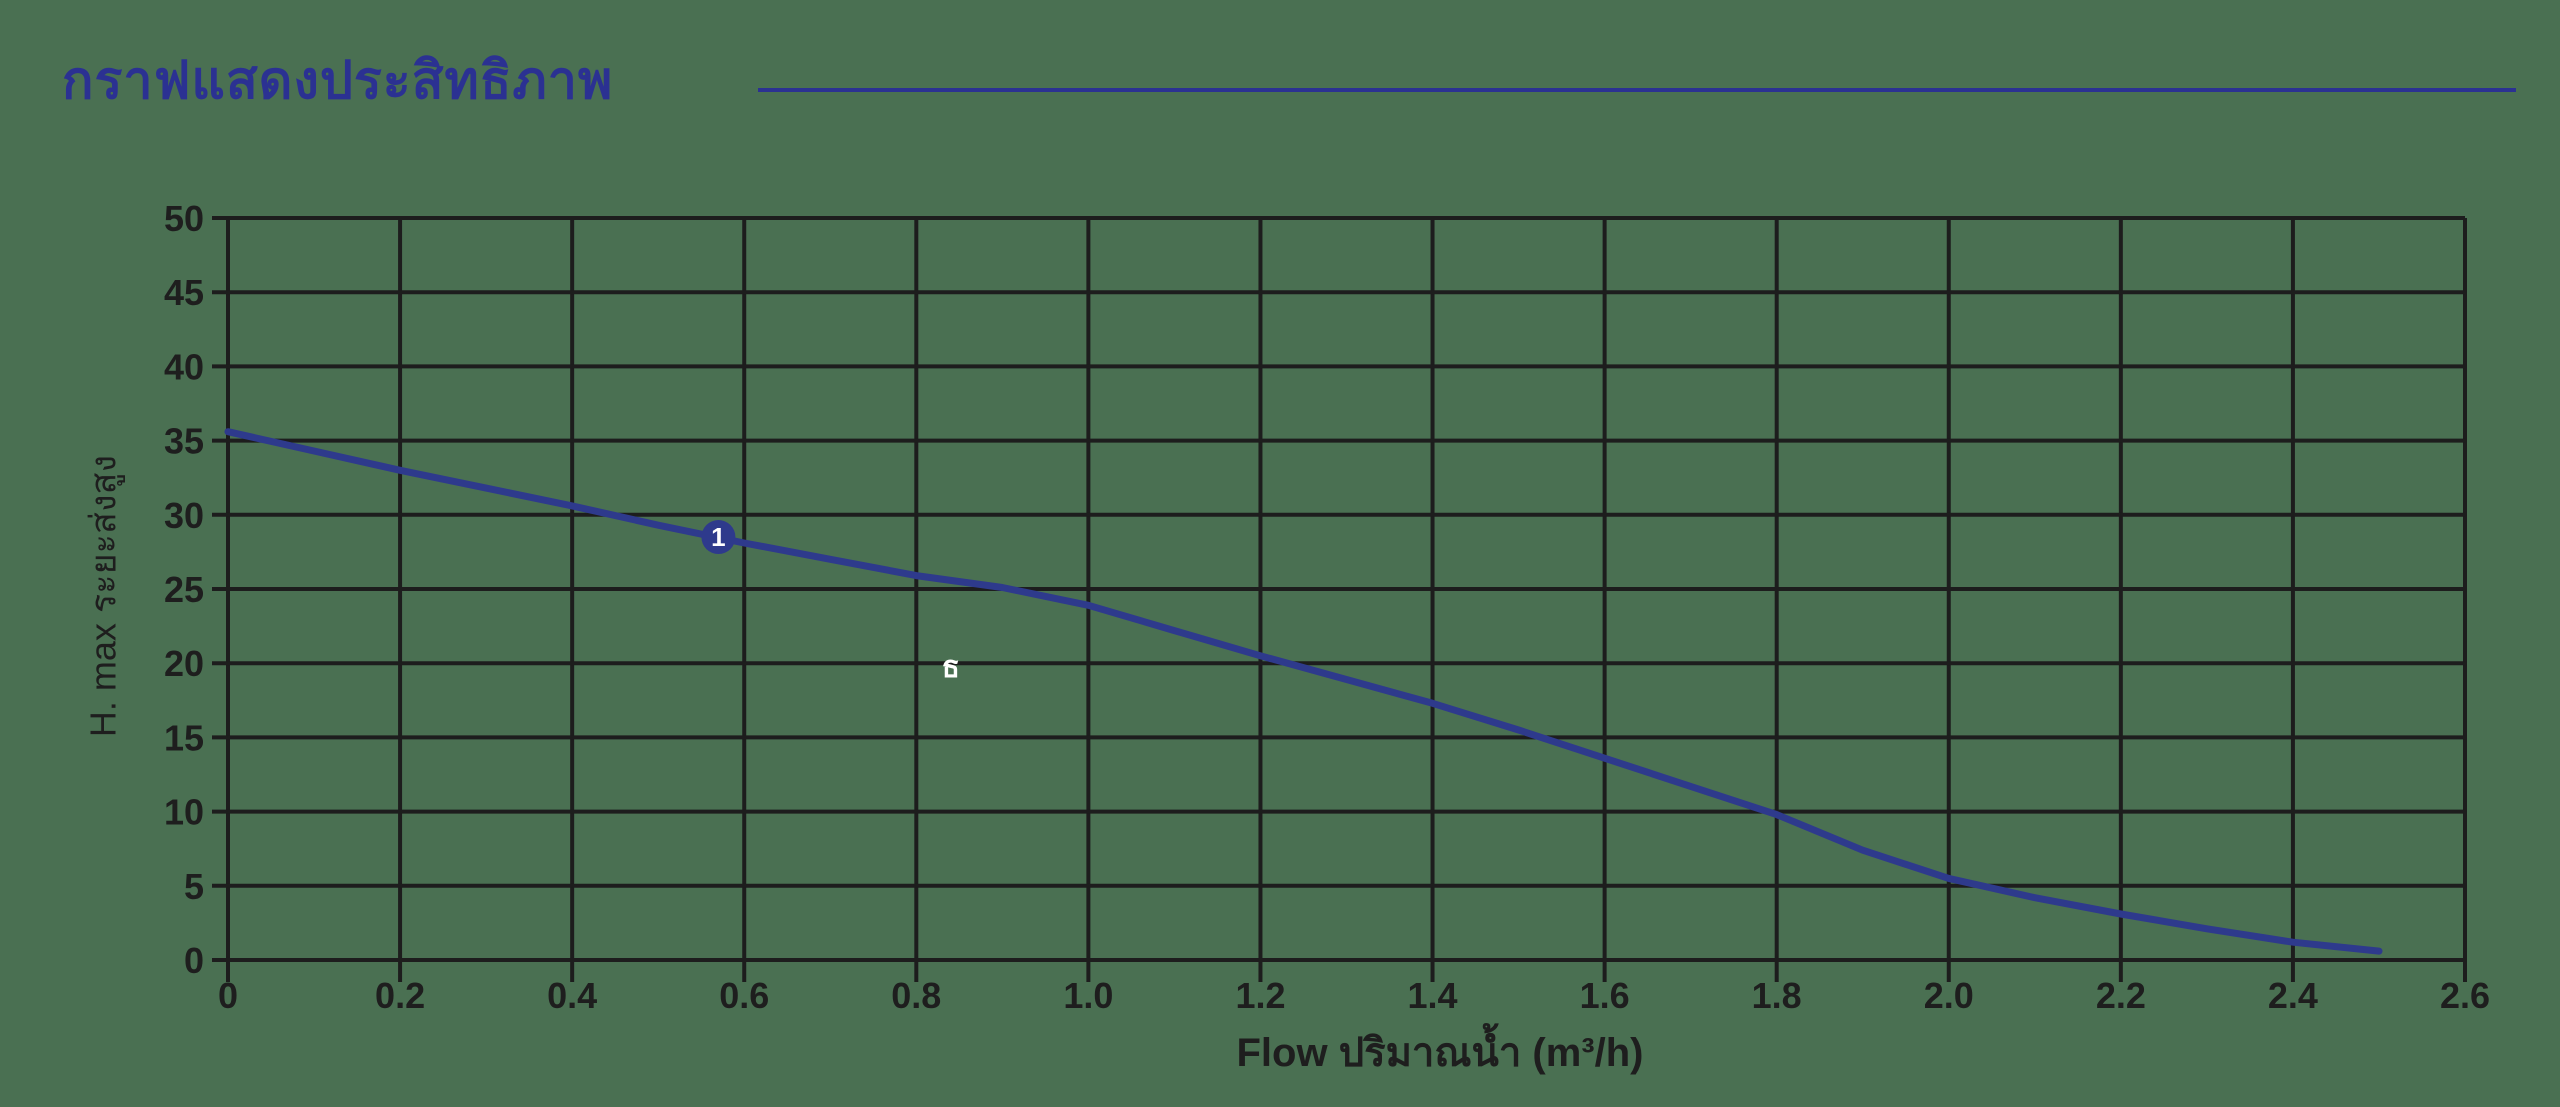  I want to click on x-tick-label: 1.6, so click(1605, 995).